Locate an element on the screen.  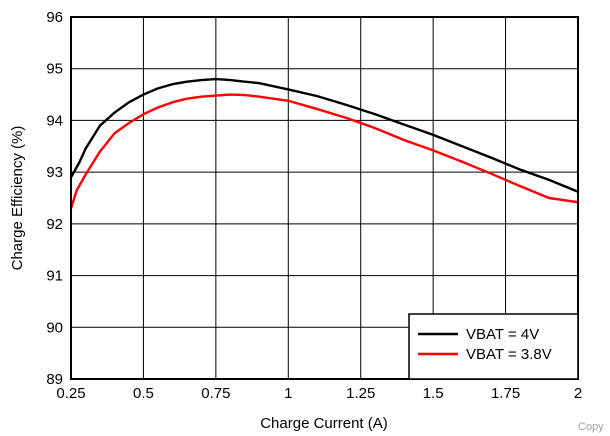
x-tick-label: 1.25 is located at coordinates (360, 393).